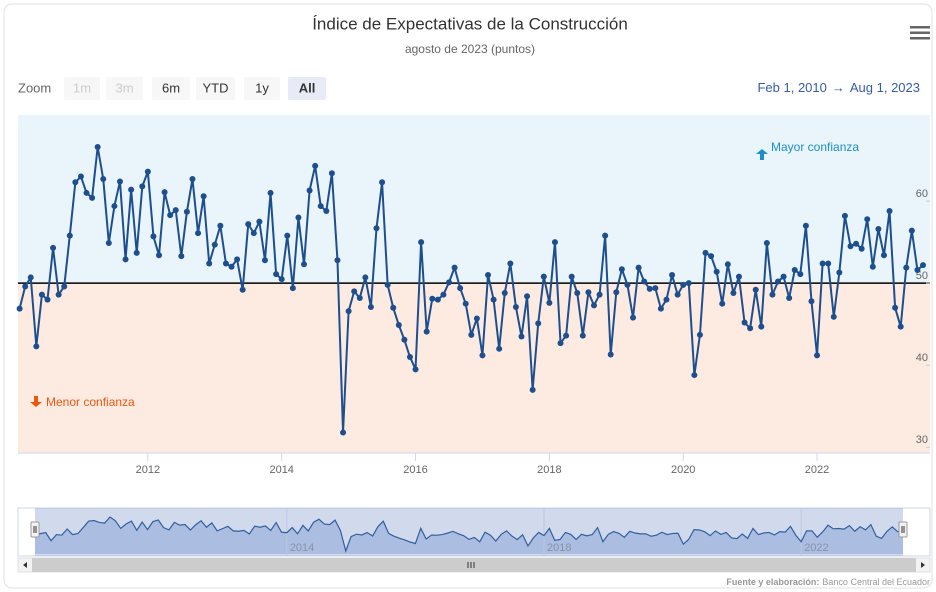 This screenshot has height=592, width=936. I want to click on navigator-mask, so click(469, 532).